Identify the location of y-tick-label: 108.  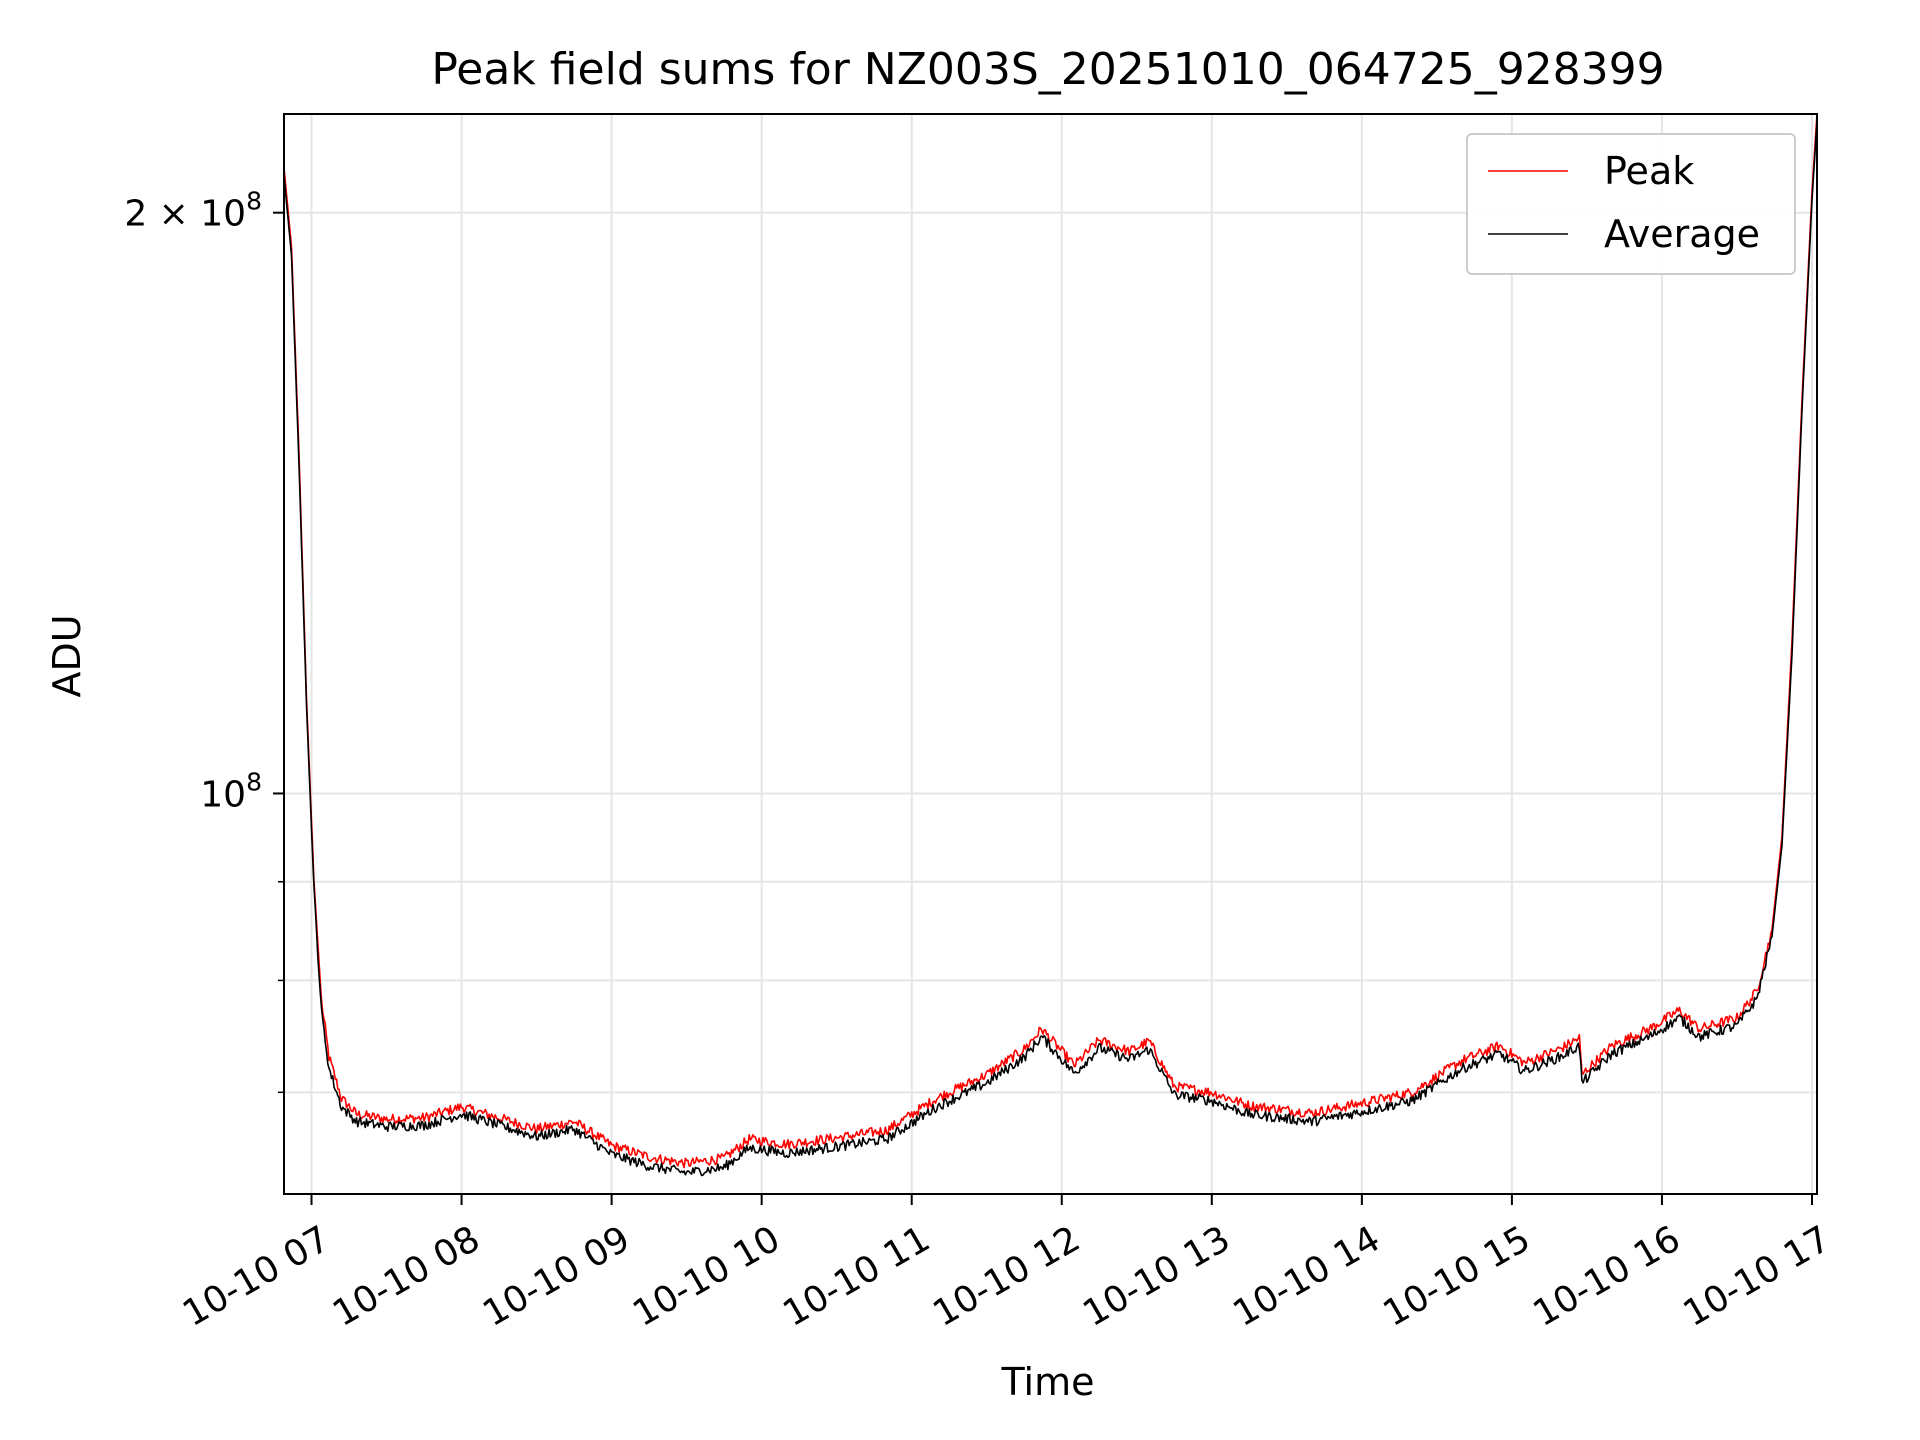
(231, 791).